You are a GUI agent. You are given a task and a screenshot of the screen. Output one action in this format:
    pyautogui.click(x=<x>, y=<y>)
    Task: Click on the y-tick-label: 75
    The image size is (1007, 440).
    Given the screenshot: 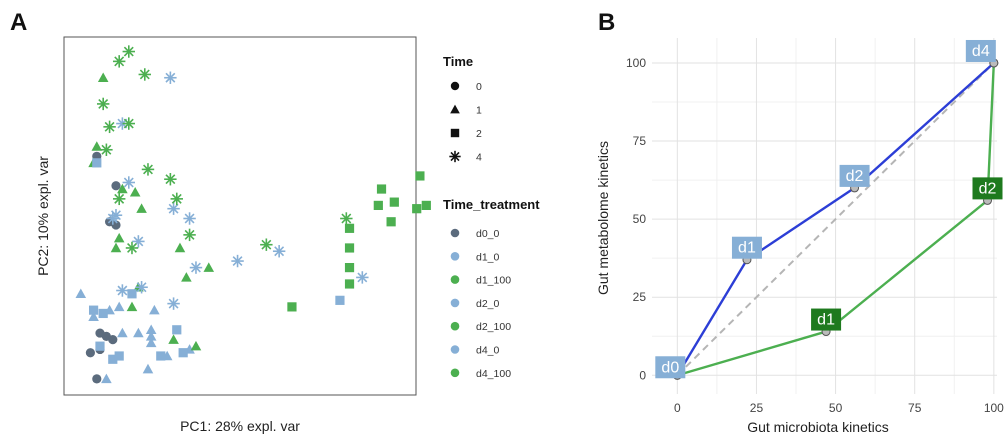 What is the action you would take?
    pyautogui.click(x=640, y=141)
    